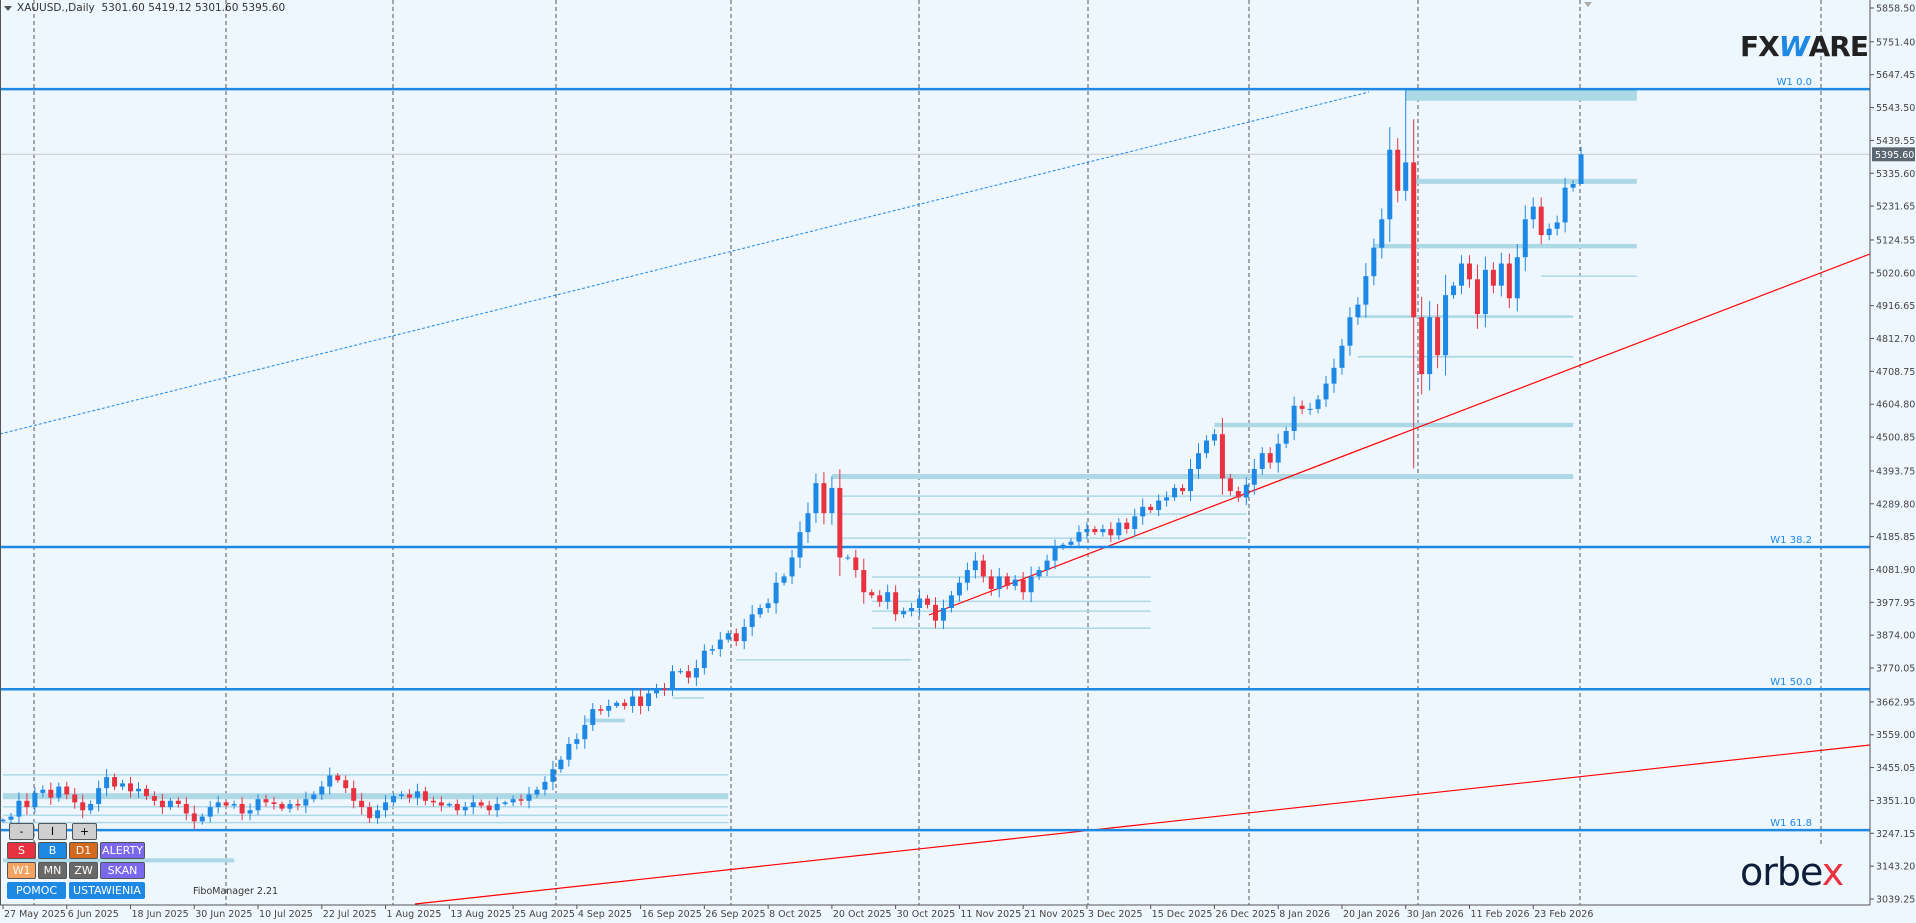 This screenshot has width=1916, height=923. Describe the element at coordinates (52, 850) in the screenshot. I see `buy-button: B` at that location.